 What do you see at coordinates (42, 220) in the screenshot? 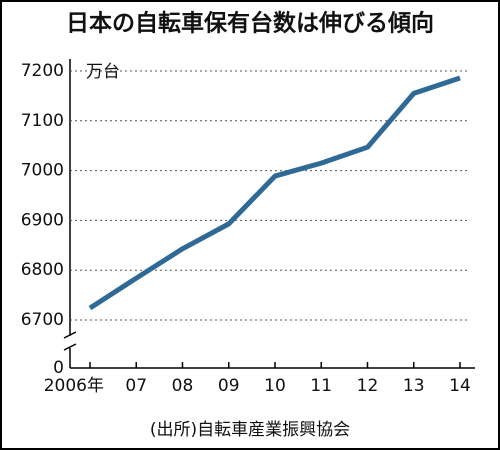
I see `y-tick-label: 6900` at bounding box center [42, 220].